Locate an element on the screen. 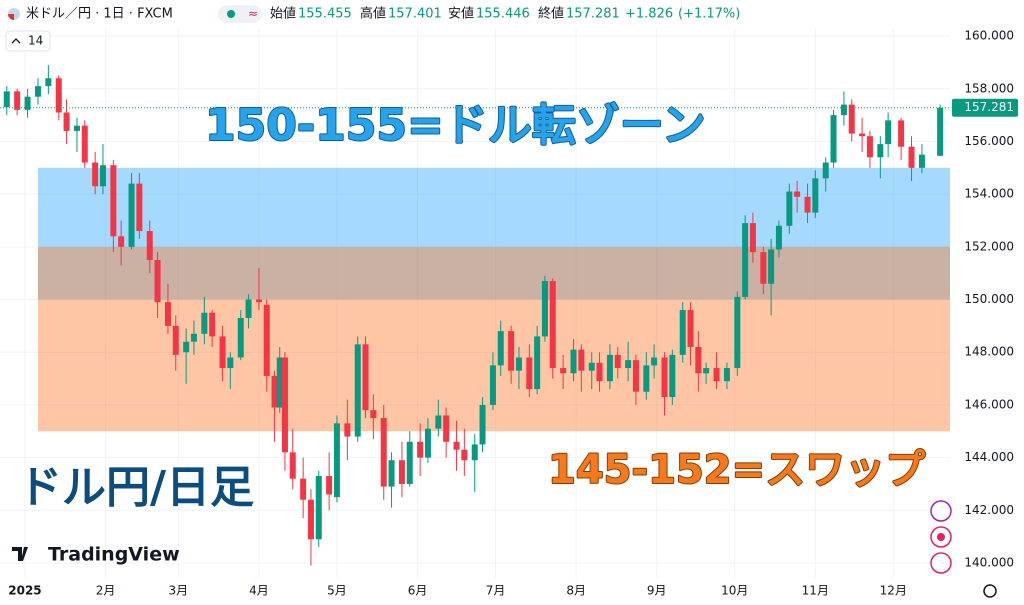 Image resolution: width=1024 pixels, height=605 pixels. y-tick-label: 148.000 is located at coordinates (989, 352).